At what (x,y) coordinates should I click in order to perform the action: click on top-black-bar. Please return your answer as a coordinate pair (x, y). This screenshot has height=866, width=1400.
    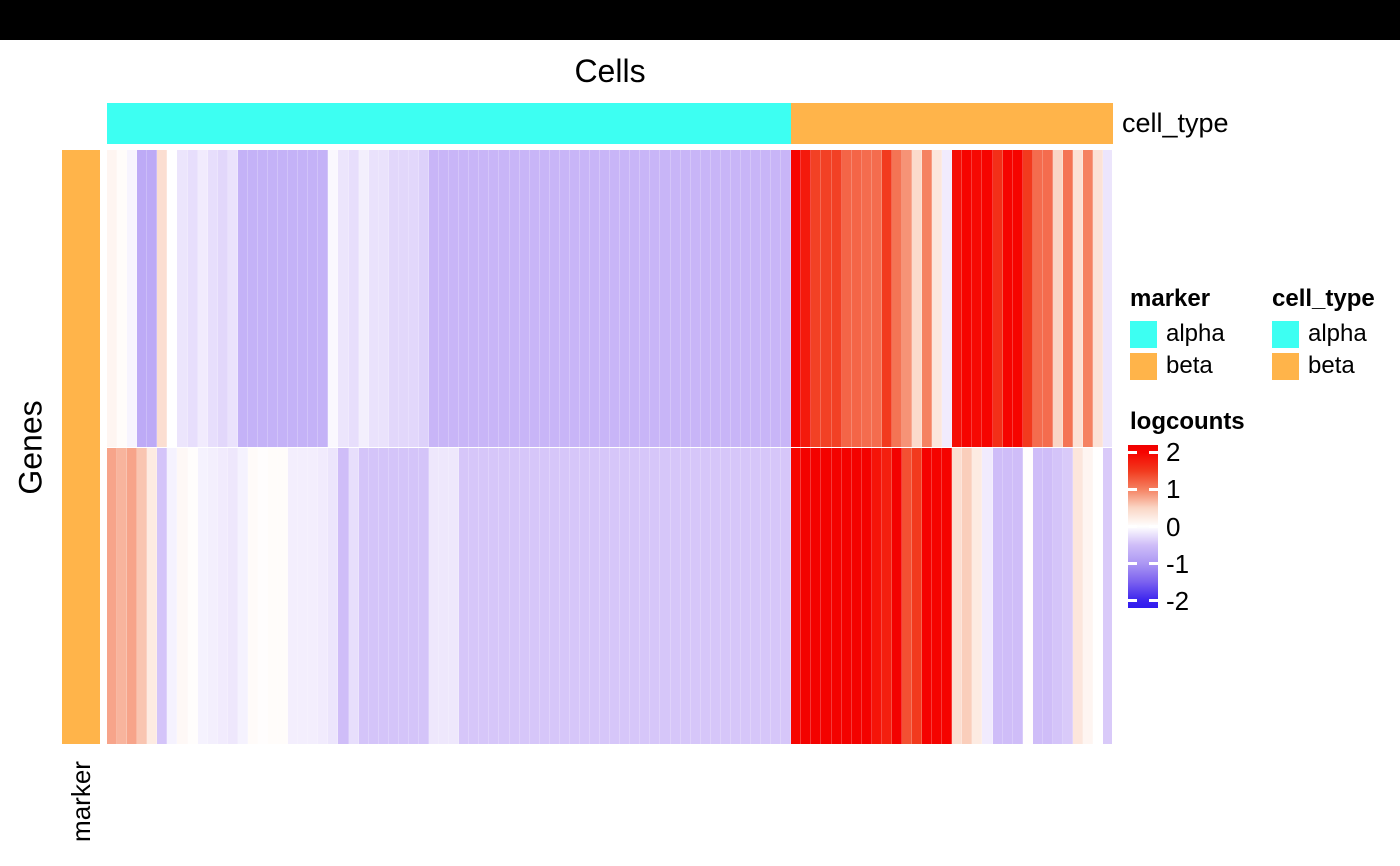
    Looking at the image, I should click on (700, 20).